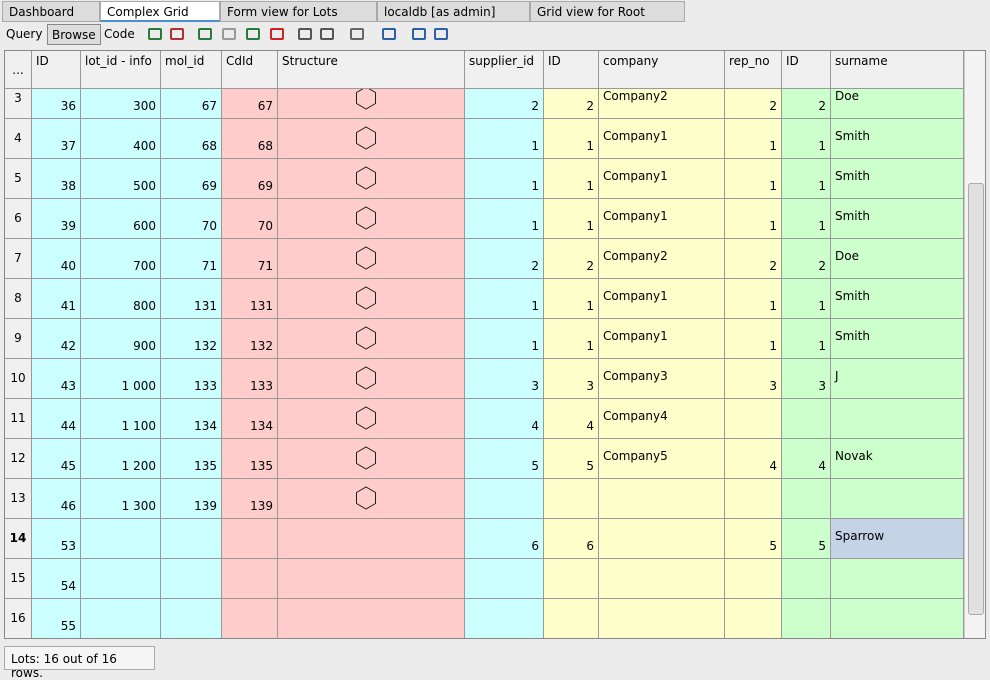 The height and width of the screenshot is (680, 990). What do you see at coordinates (56, 139) in the screenshot?
I see `cell: 37` at bounding box center [56, 139].